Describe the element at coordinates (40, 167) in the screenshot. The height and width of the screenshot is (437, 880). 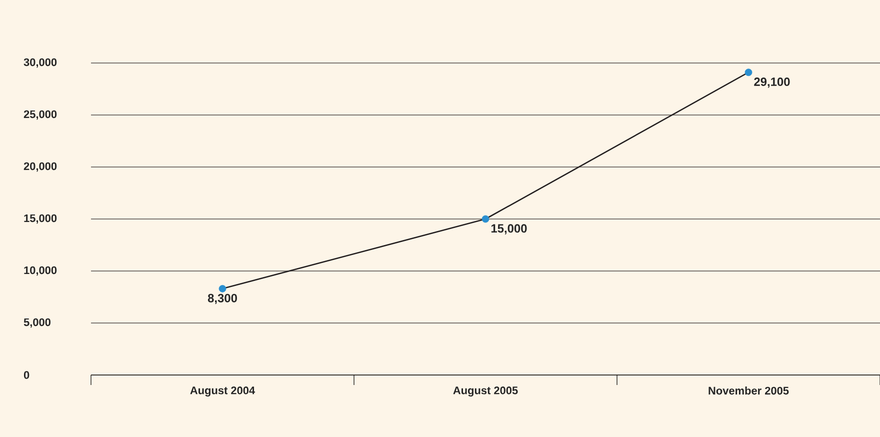
I see `y-tick-label: 20,000` at that location.